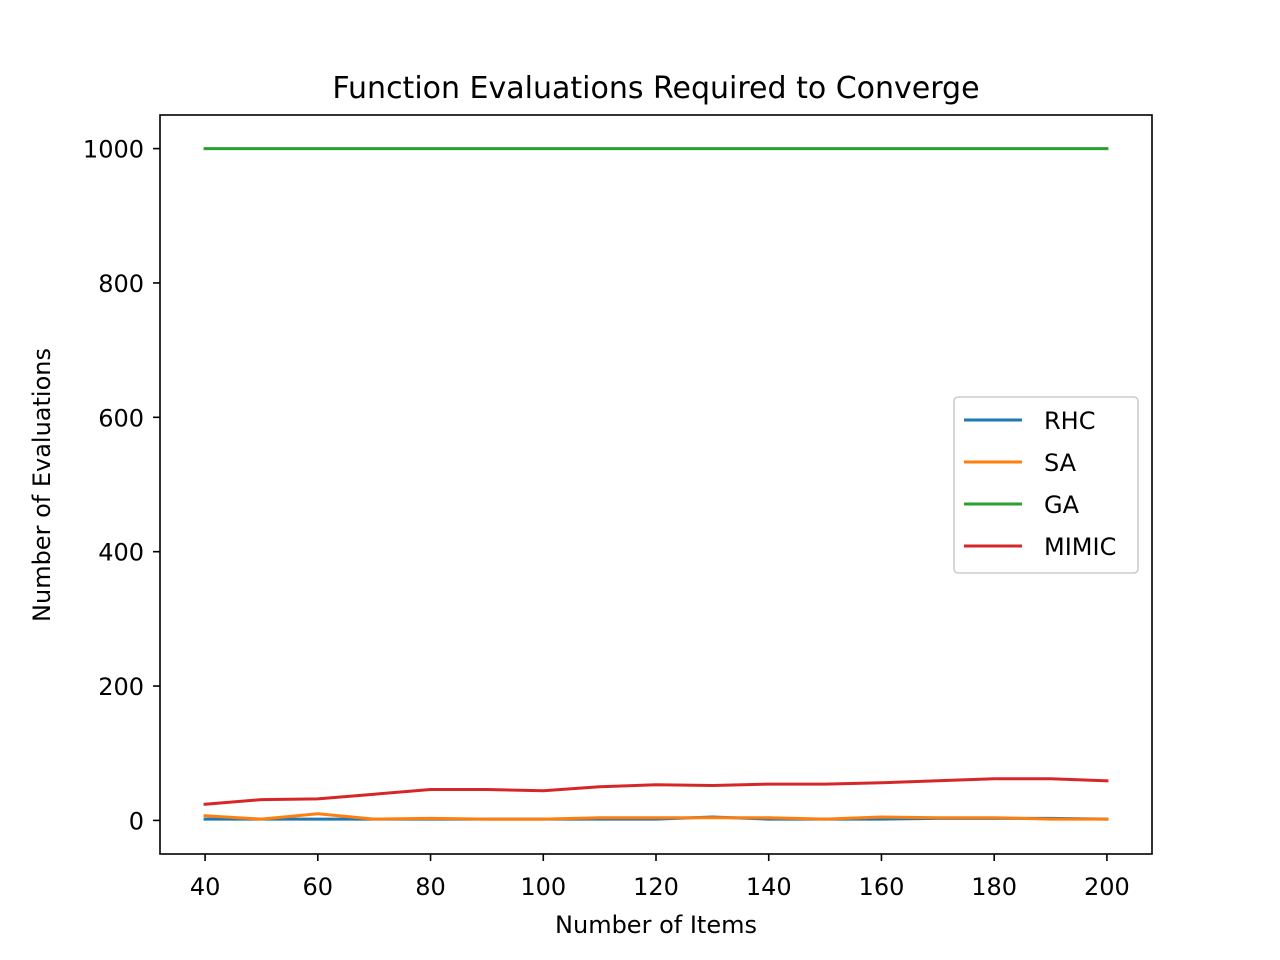  Describe the element at coordinates (121, 553) in the screenshot. I see `y-tick-label: 400` at that location.